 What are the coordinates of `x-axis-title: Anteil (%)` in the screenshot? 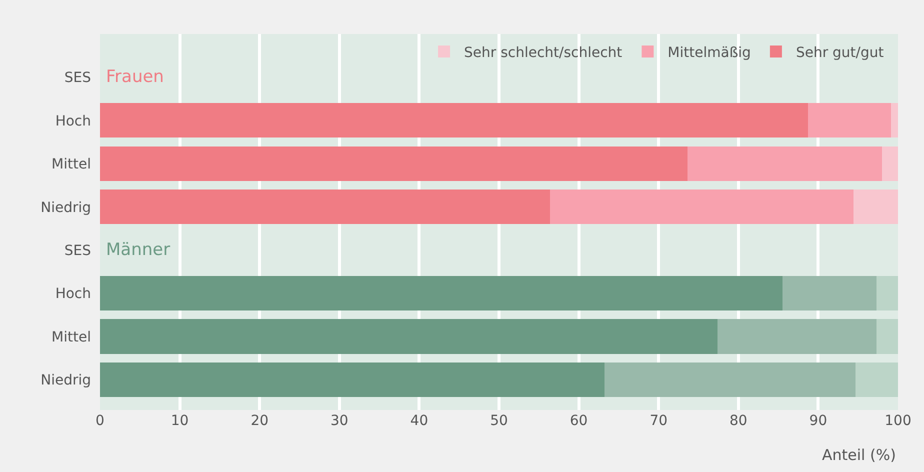 It's located at (859, 455).